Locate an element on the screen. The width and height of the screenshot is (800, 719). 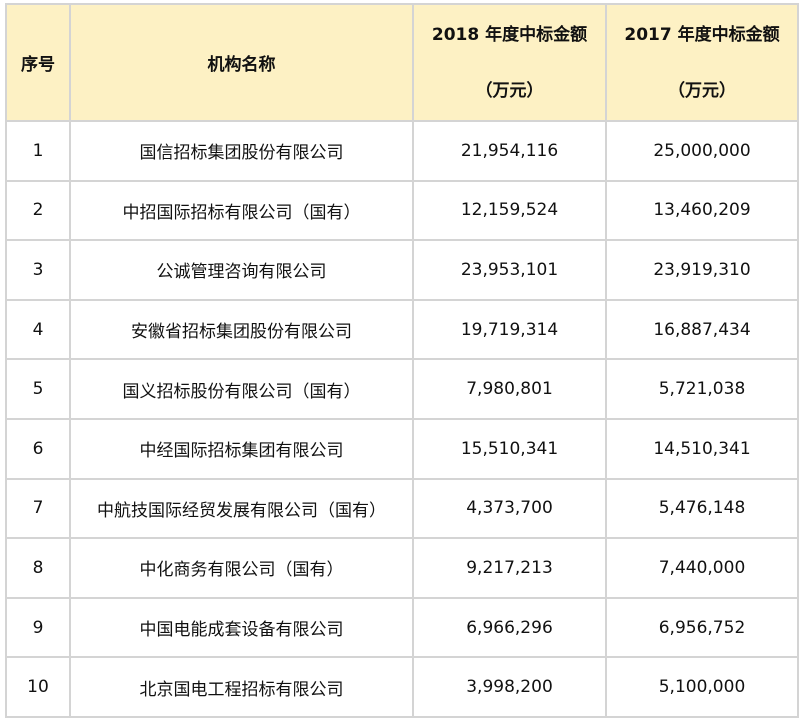
table-row: 6 中经国际招标集团有限公司 15,510,341 14,510,341 is located at coordinates (402, 448).